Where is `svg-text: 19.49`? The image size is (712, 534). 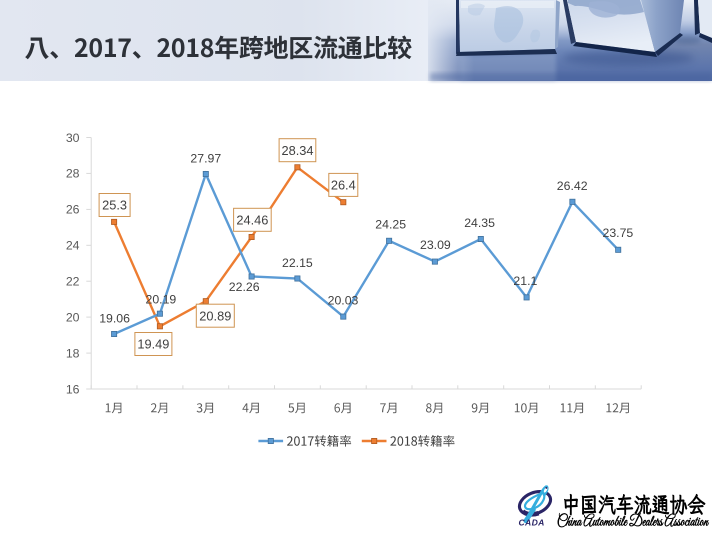
svg-text: 19.49 is located at coordinates (153, 344).